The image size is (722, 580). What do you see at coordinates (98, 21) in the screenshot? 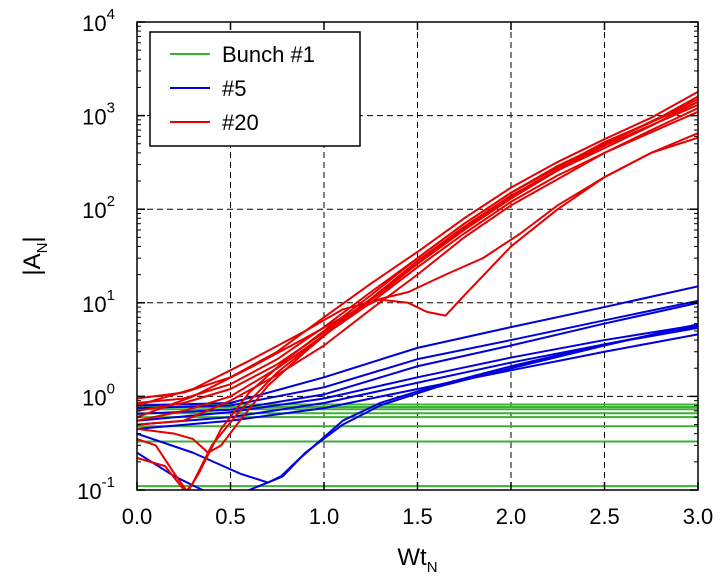
I see `y-tick-label: 10⁴` at bounding box center [98, 21].